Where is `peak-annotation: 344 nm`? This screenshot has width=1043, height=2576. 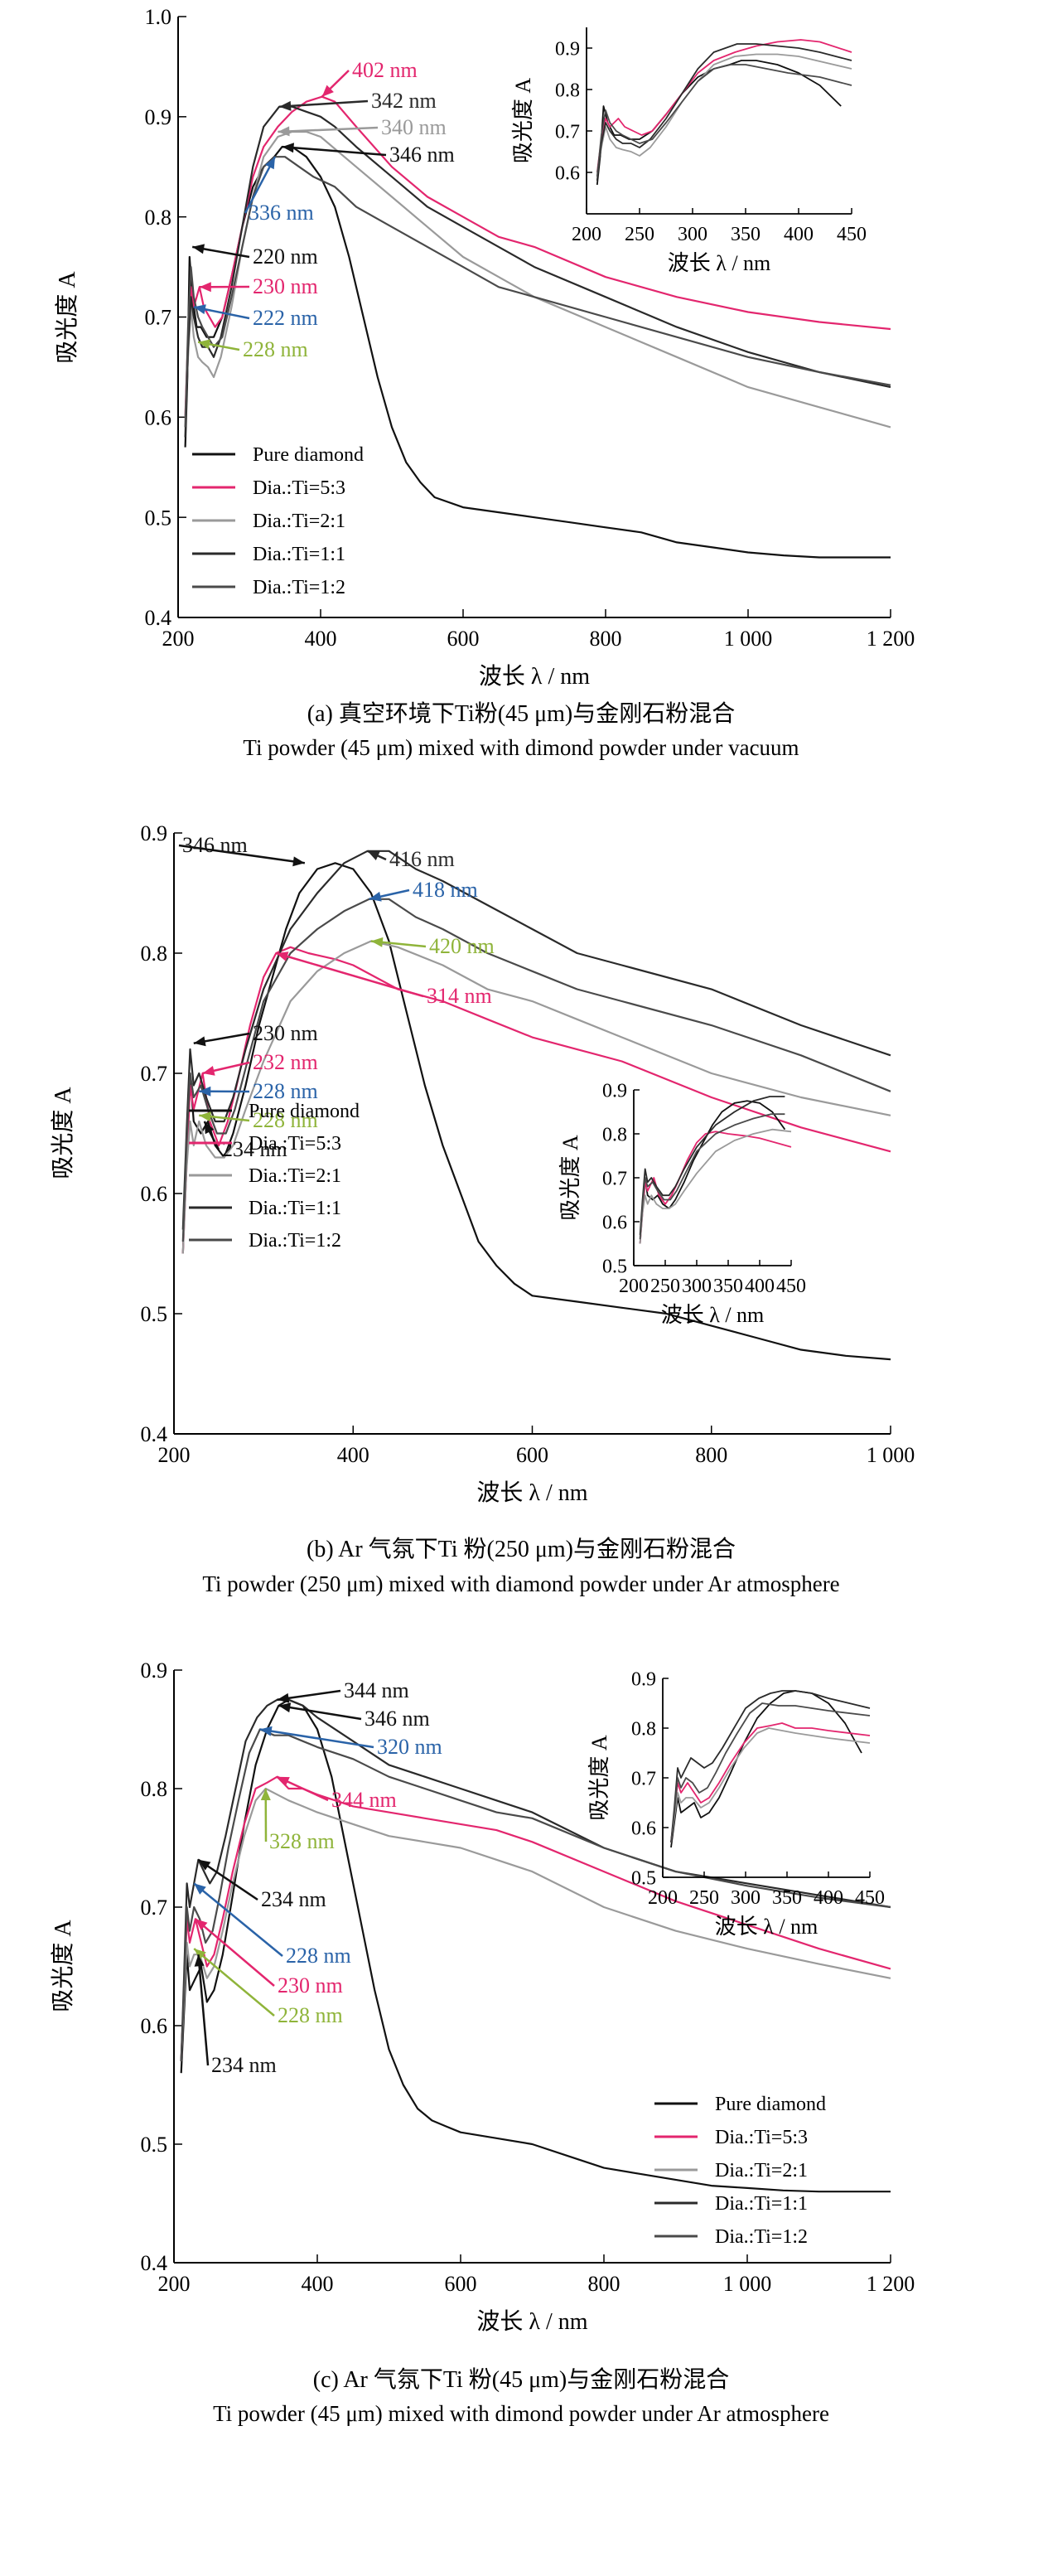 peak-annotation: 344 nm is located at coordinates (337, 1793).